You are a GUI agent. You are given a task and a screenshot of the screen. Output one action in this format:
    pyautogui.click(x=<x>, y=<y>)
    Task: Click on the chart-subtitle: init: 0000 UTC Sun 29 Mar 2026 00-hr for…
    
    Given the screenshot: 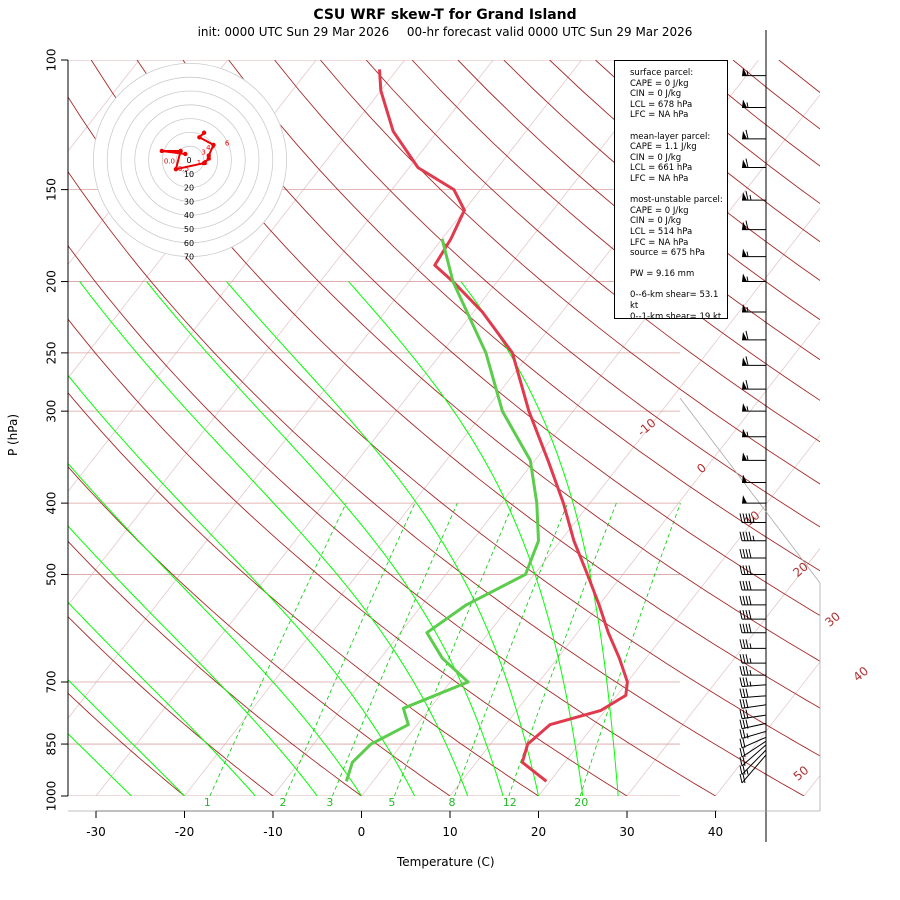 What is the action you would take?
    pyautogui.click(x=445, y=32)
    